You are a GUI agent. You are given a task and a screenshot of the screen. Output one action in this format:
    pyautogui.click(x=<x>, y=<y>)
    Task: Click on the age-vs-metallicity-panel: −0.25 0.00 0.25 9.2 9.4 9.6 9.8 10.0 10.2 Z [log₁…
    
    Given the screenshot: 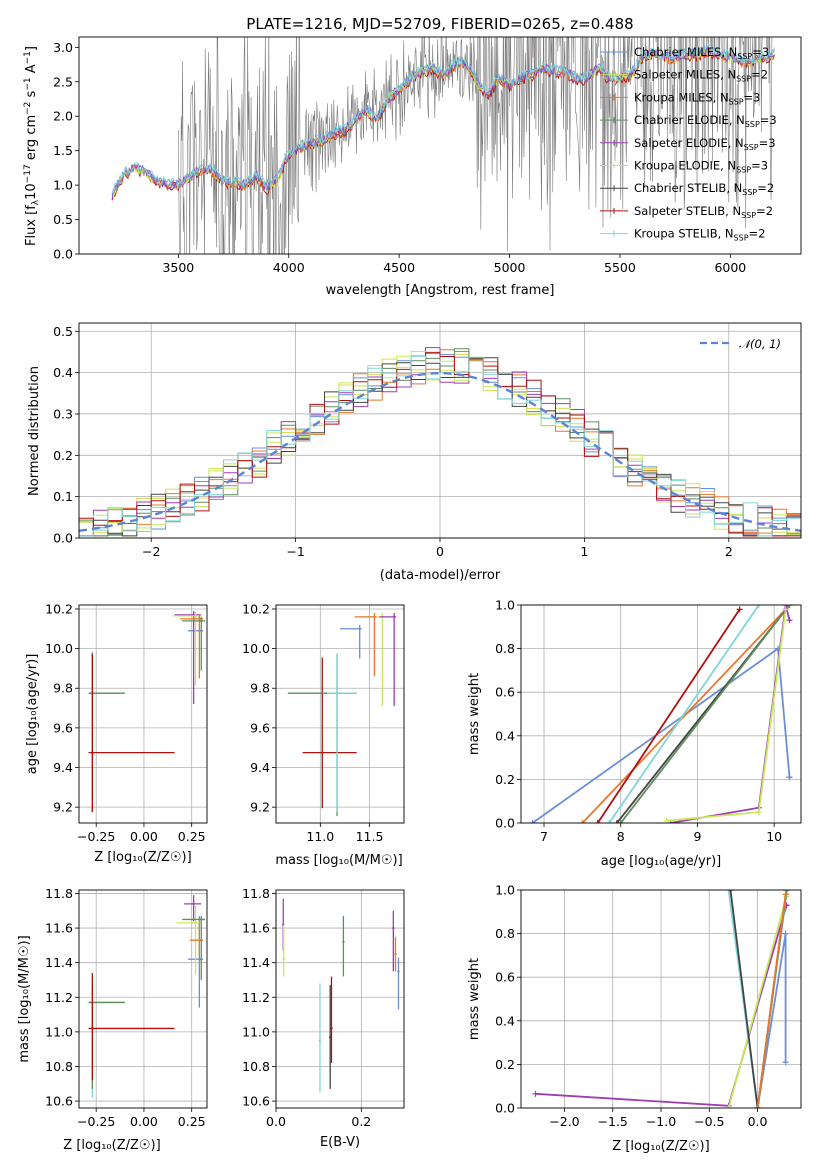 What is the action you would take?
    pyautogui.click(x=116, y=733)
    